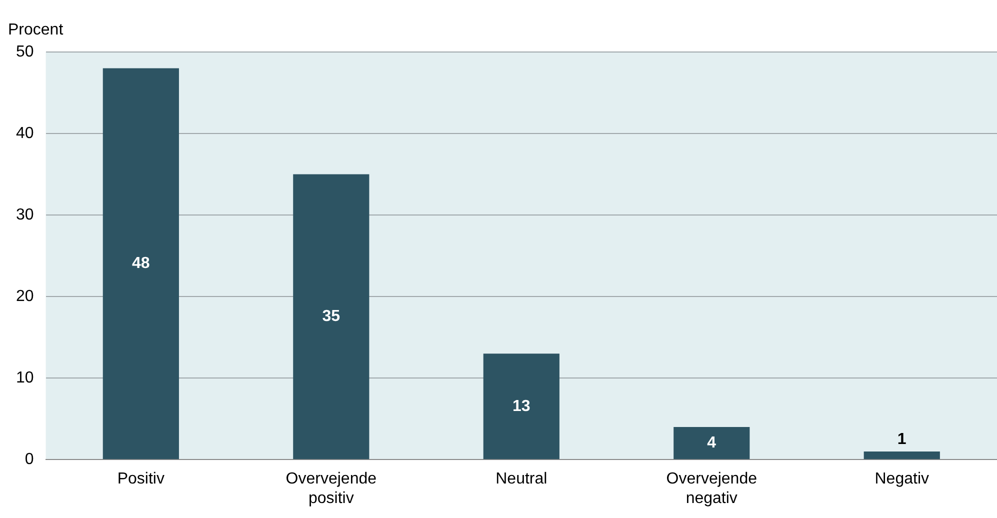 This screenshot has height=518, width=997. What do you see at coordinates (25, 377) in the screenshot?
I see `y-tick-label: 10` at bounding box center [25, 377].